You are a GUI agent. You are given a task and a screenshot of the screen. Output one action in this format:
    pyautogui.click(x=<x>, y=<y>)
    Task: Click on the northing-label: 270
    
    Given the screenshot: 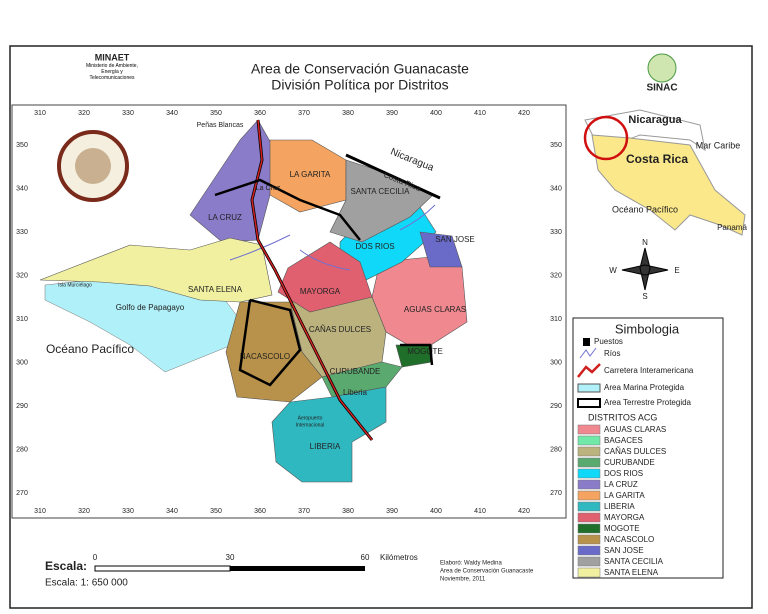 What is the action you would take?
    pyautogui.click(x=556, y=493)
    